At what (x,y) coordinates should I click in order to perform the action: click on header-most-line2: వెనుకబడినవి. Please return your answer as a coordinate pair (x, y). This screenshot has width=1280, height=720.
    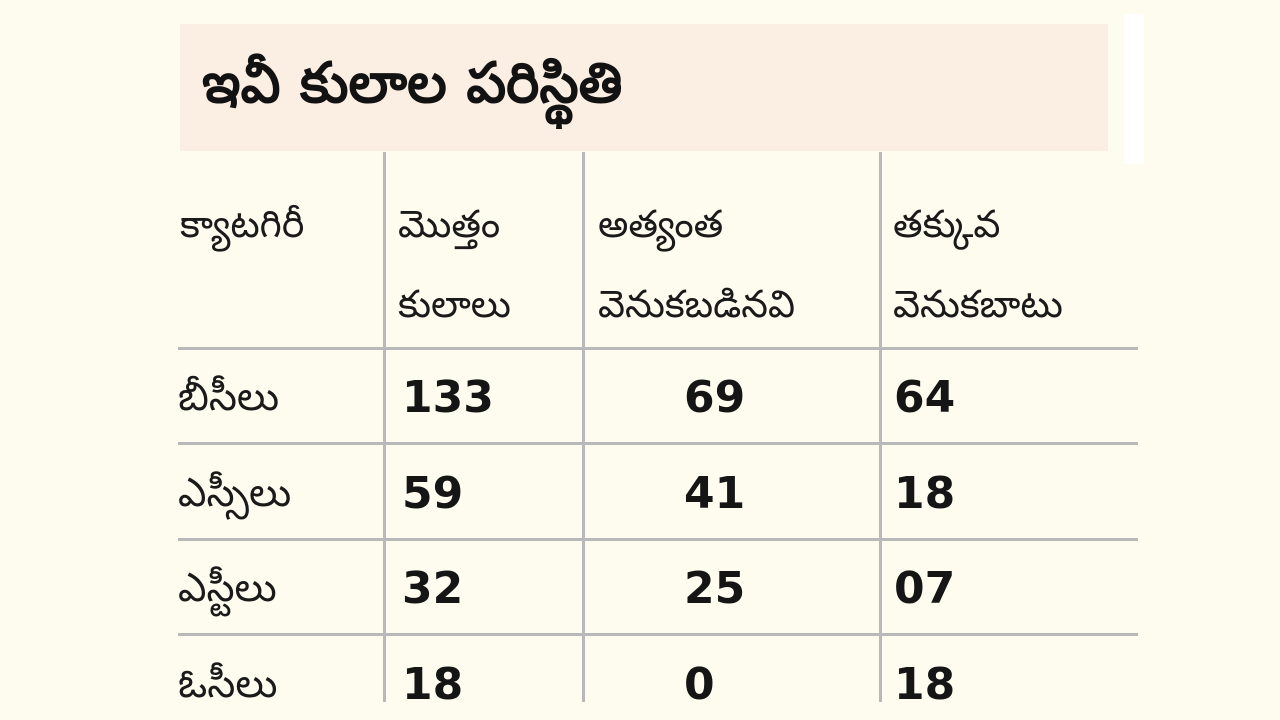
    Looking at the image, I should click on (696, 304).